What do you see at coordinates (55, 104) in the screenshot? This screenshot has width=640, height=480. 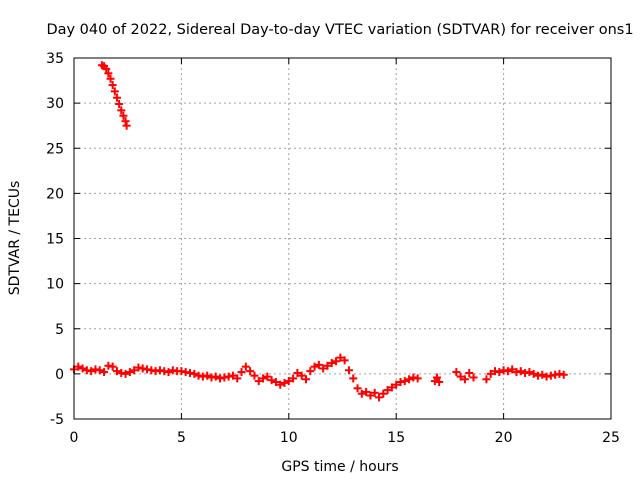 I see `y-tick-label: 30` at bounding box center [55, 104].